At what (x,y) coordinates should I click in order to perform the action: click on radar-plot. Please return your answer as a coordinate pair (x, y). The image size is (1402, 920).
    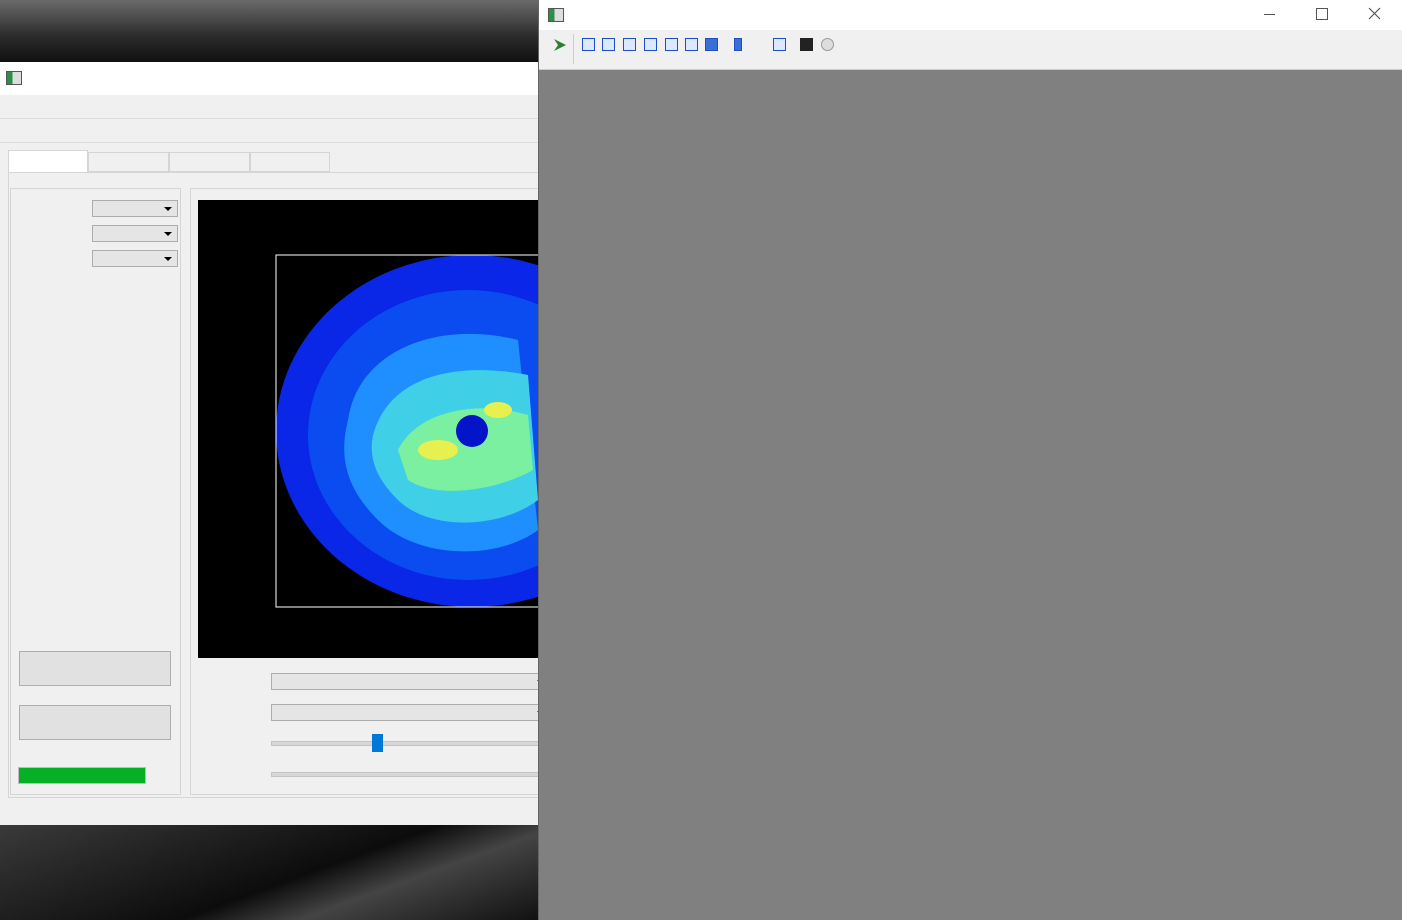
    Looking at the image, I should click on (368, 429).